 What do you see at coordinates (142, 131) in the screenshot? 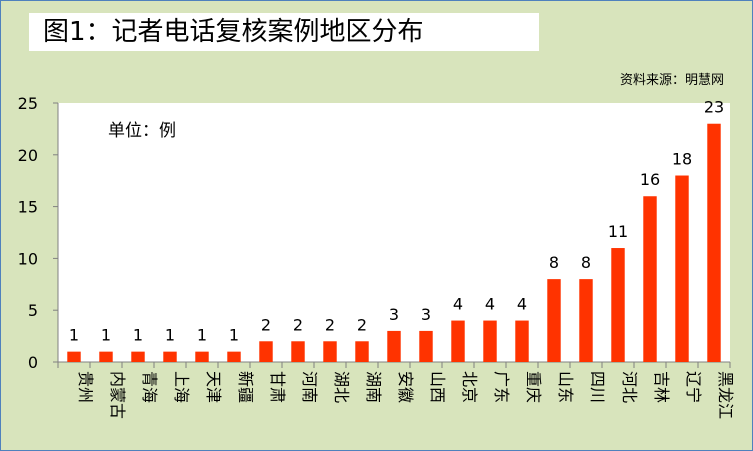
I see `unit-label: 单位：例` at bounding box center [142, 131].